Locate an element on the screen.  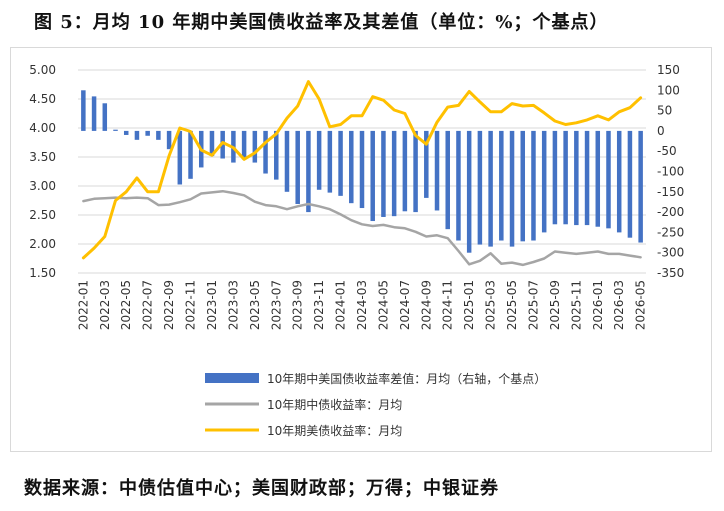
x-tick-label: 2024-05 is located at coordinates (383, 305).